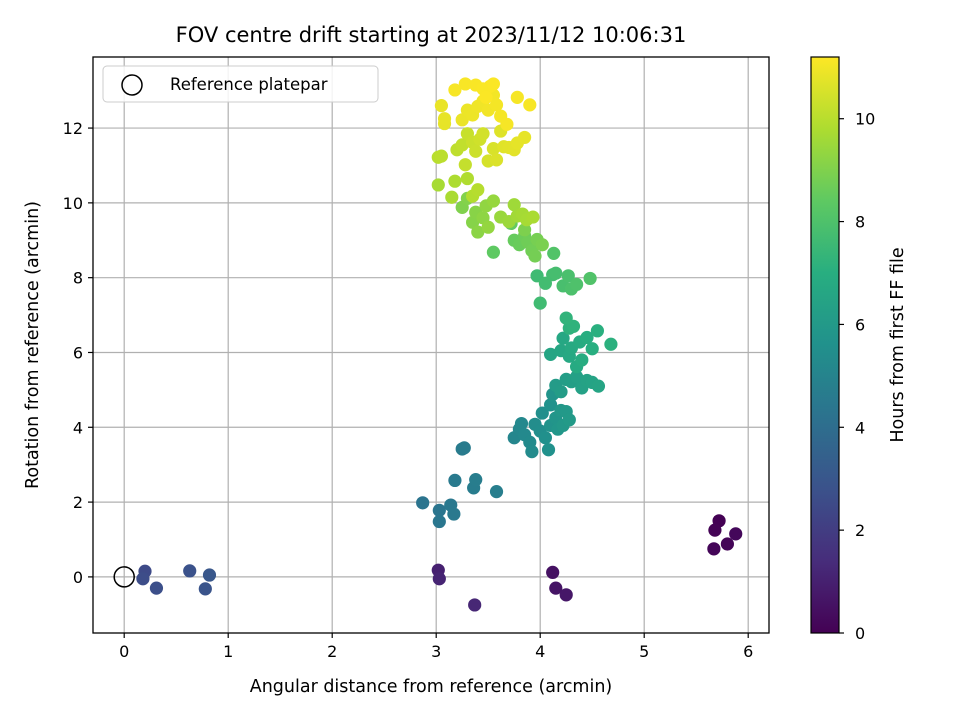 The image size is (960, 720). I want to click on x-tick-label: 0, so click(124, 651).